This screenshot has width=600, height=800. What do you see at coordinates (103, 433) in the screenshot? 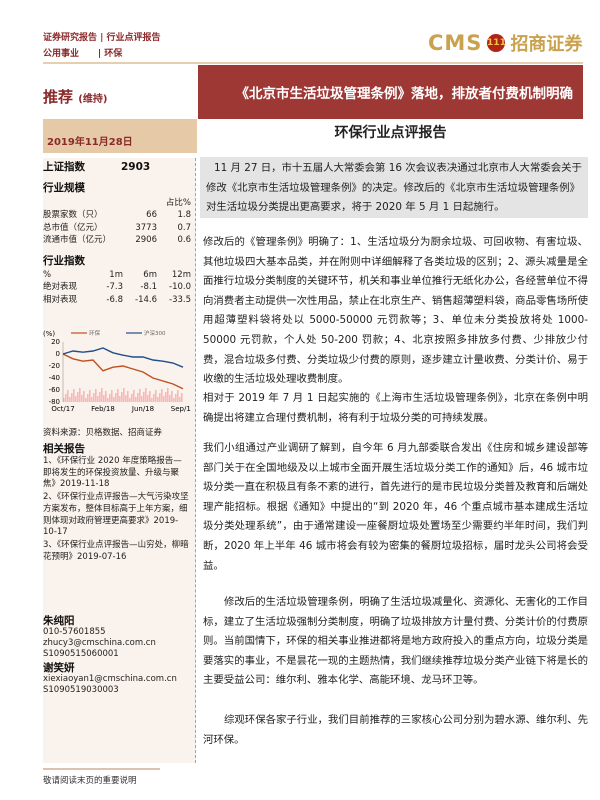
I see `chart-source: 资料来源：贝格数据、招商证券` at bounding box center [103, 433].